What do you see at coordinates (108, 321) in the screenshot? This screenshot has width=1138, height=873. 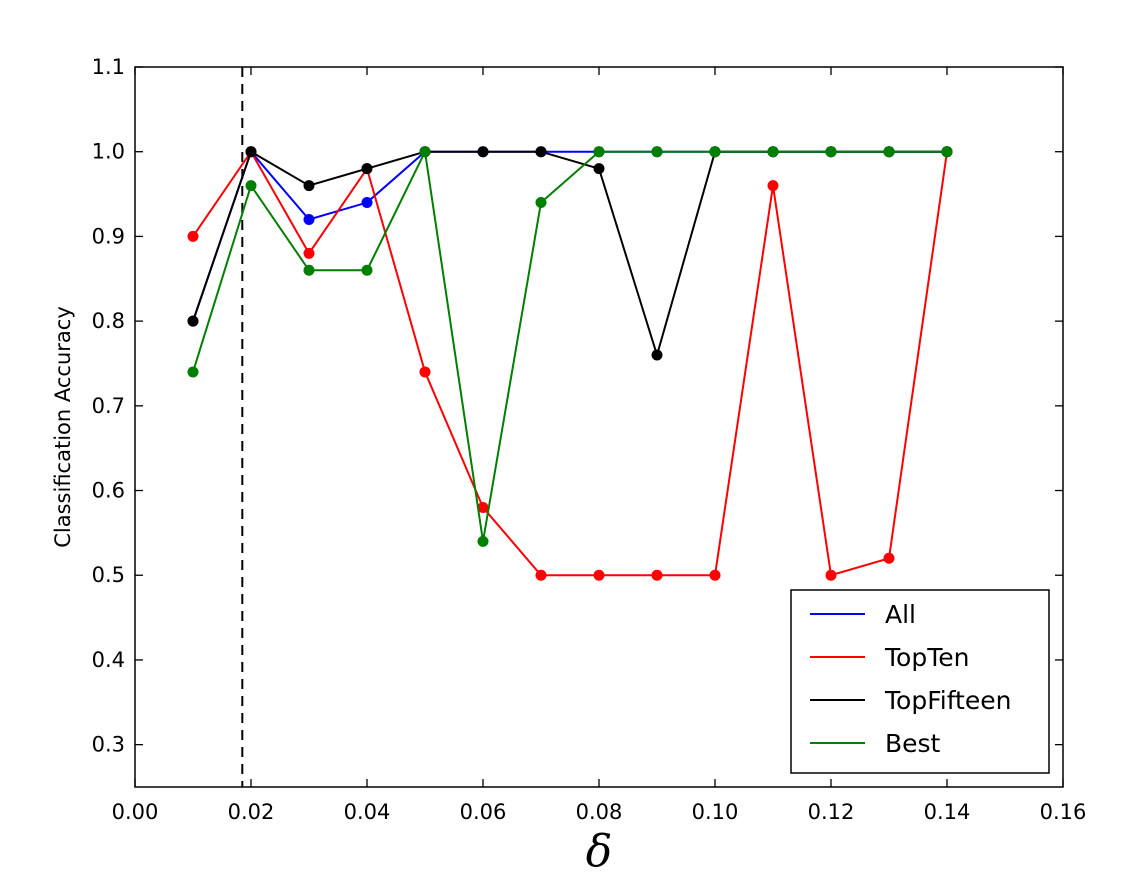 I see `y-tick-label: 0.8` at bounding box center [108, 321].